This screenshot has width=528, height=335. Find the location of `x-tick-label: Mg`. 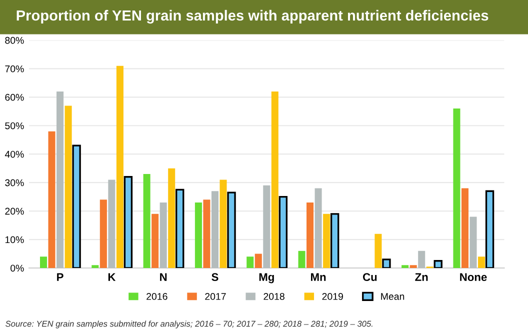

x-tick-label: Mg is located at coordinates (266, 278).